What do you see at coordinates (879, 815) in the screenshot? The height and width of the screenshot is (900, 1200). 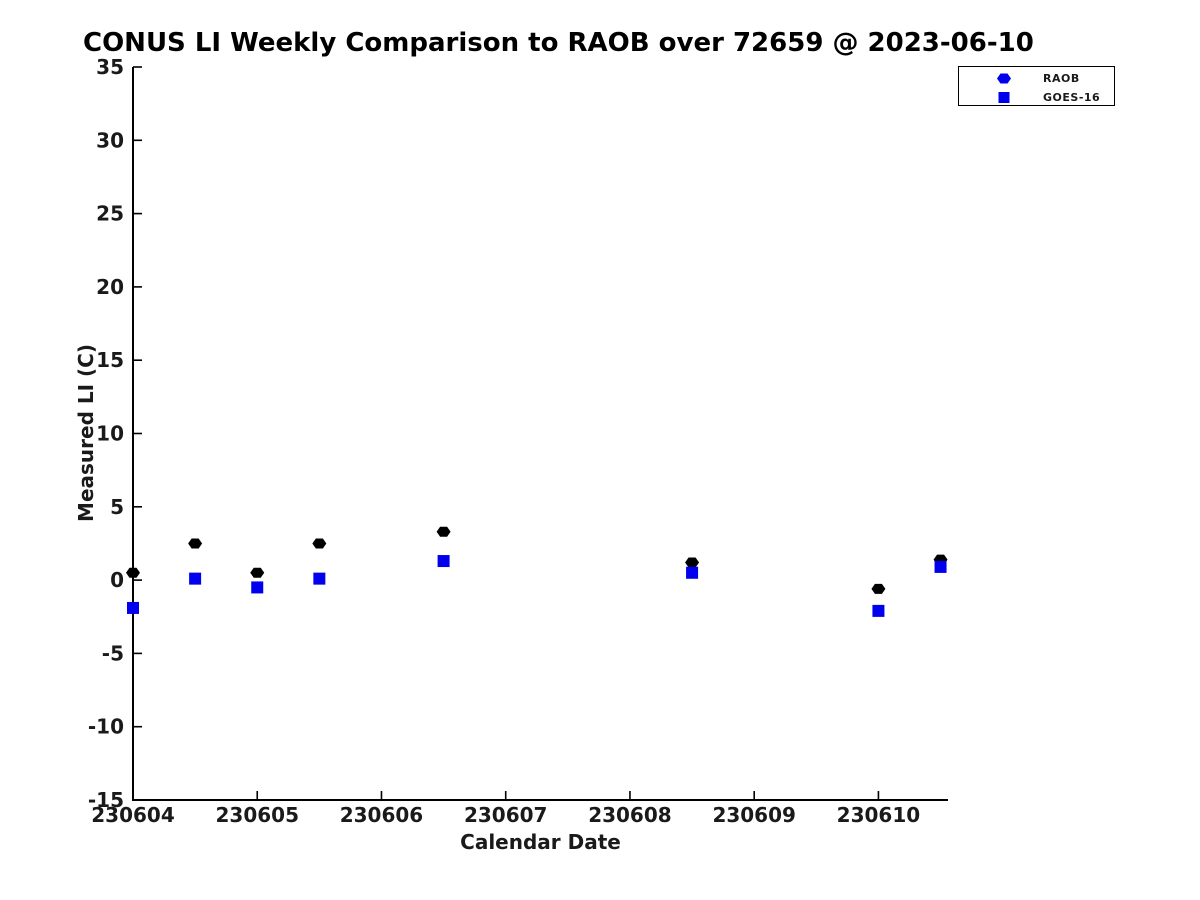 I see `x-tick-label: 230610` at bounding box center [879, 815].